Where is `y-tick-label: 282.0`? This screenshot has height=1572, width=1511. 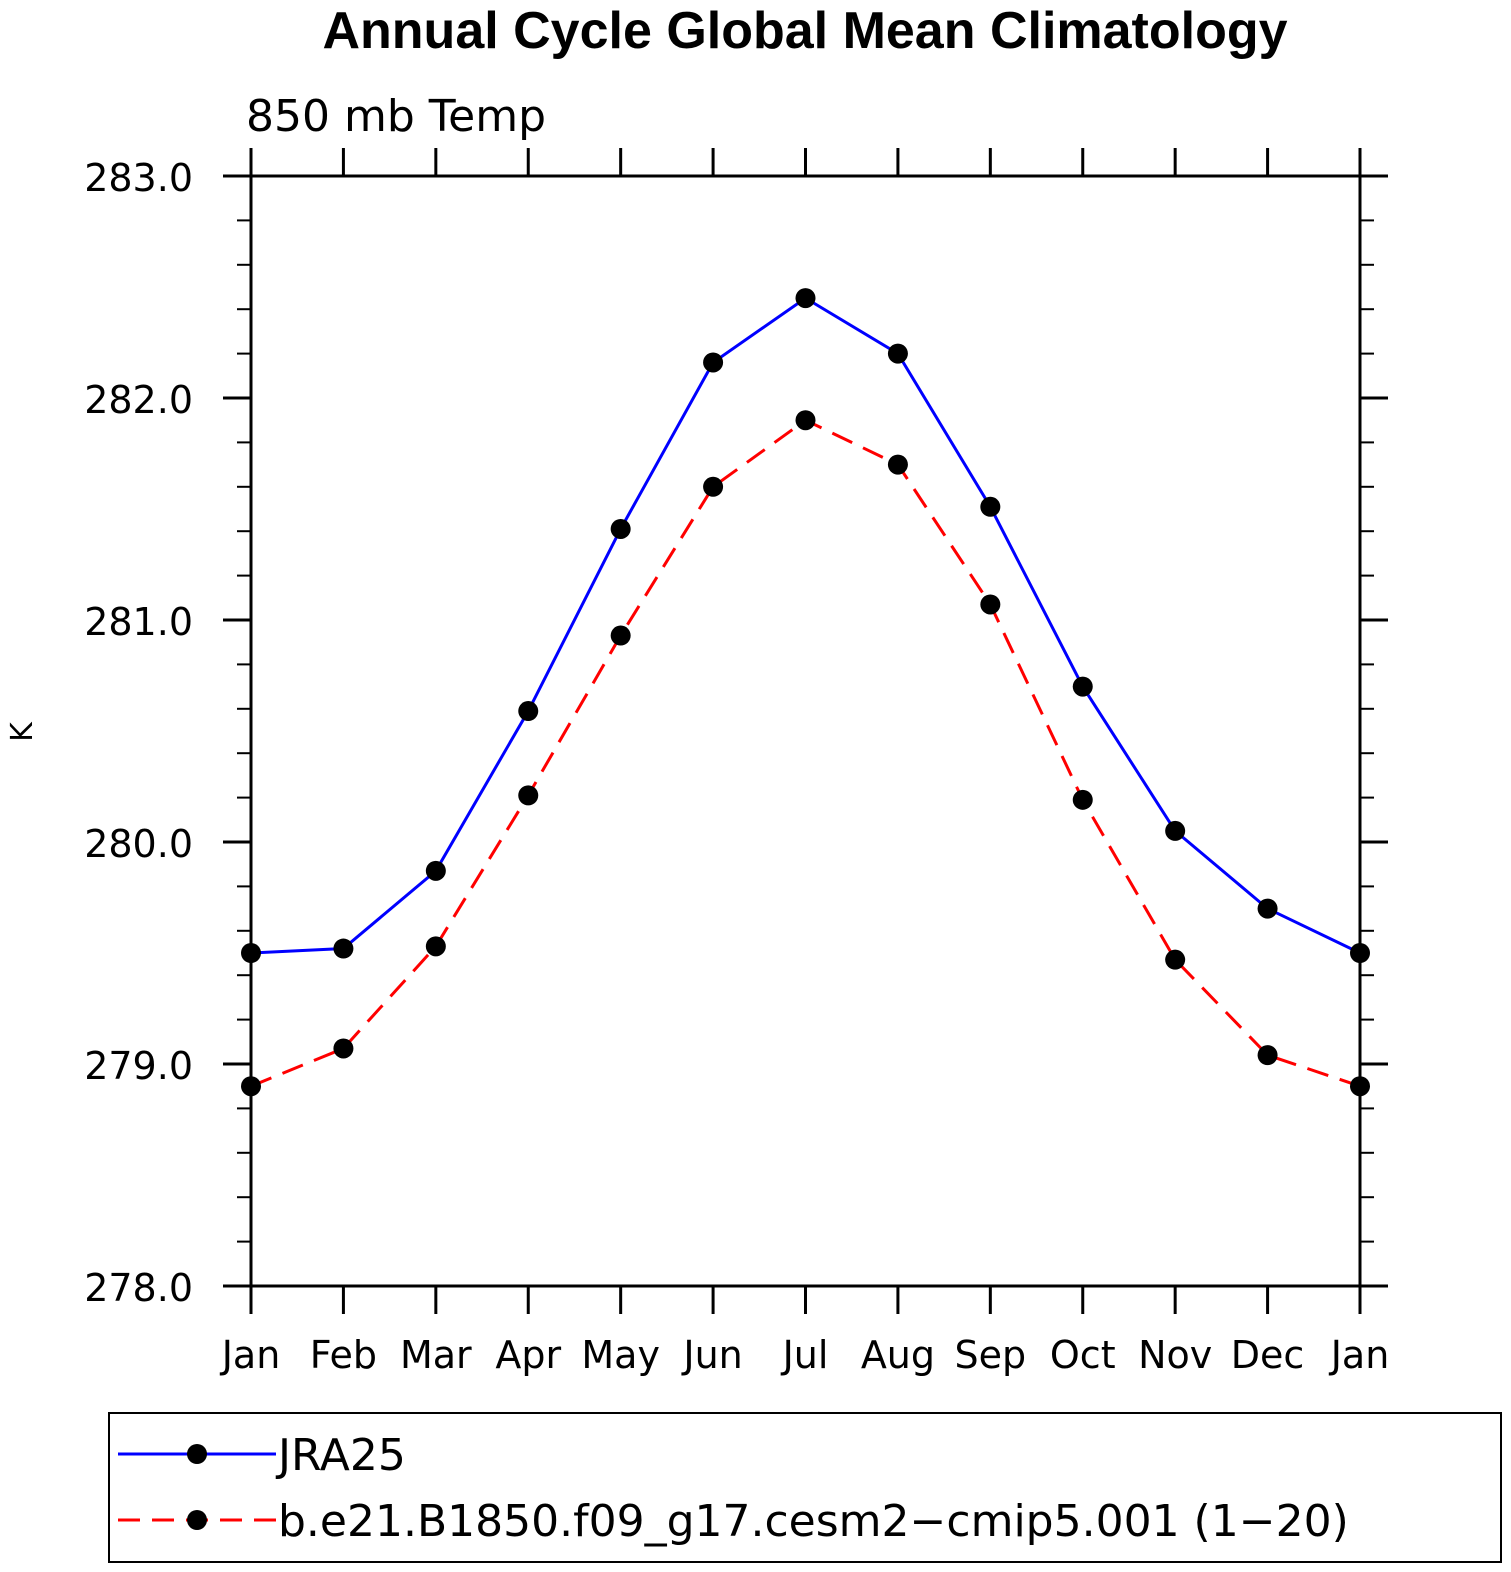
y-tick-label: 282.0 is located at coordinates (138, 400).